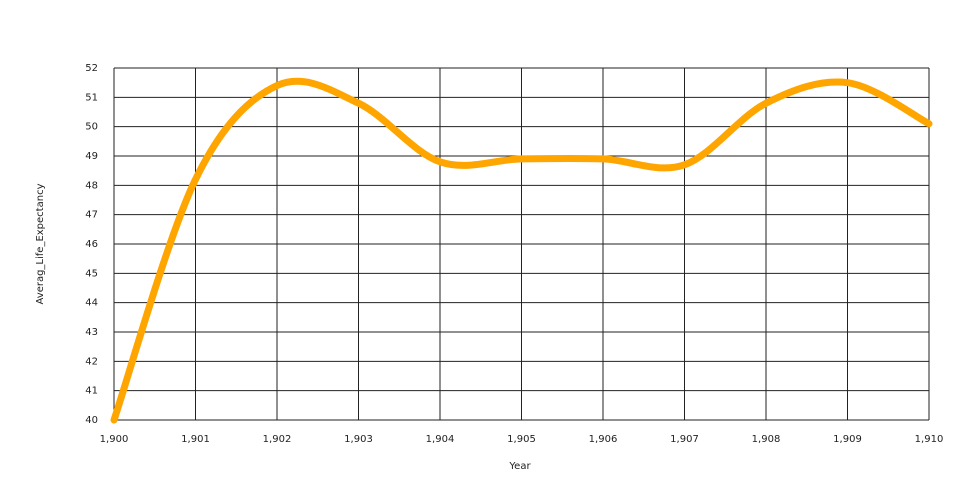  I want to click on y-tick-label: 43, so click(91, 332).